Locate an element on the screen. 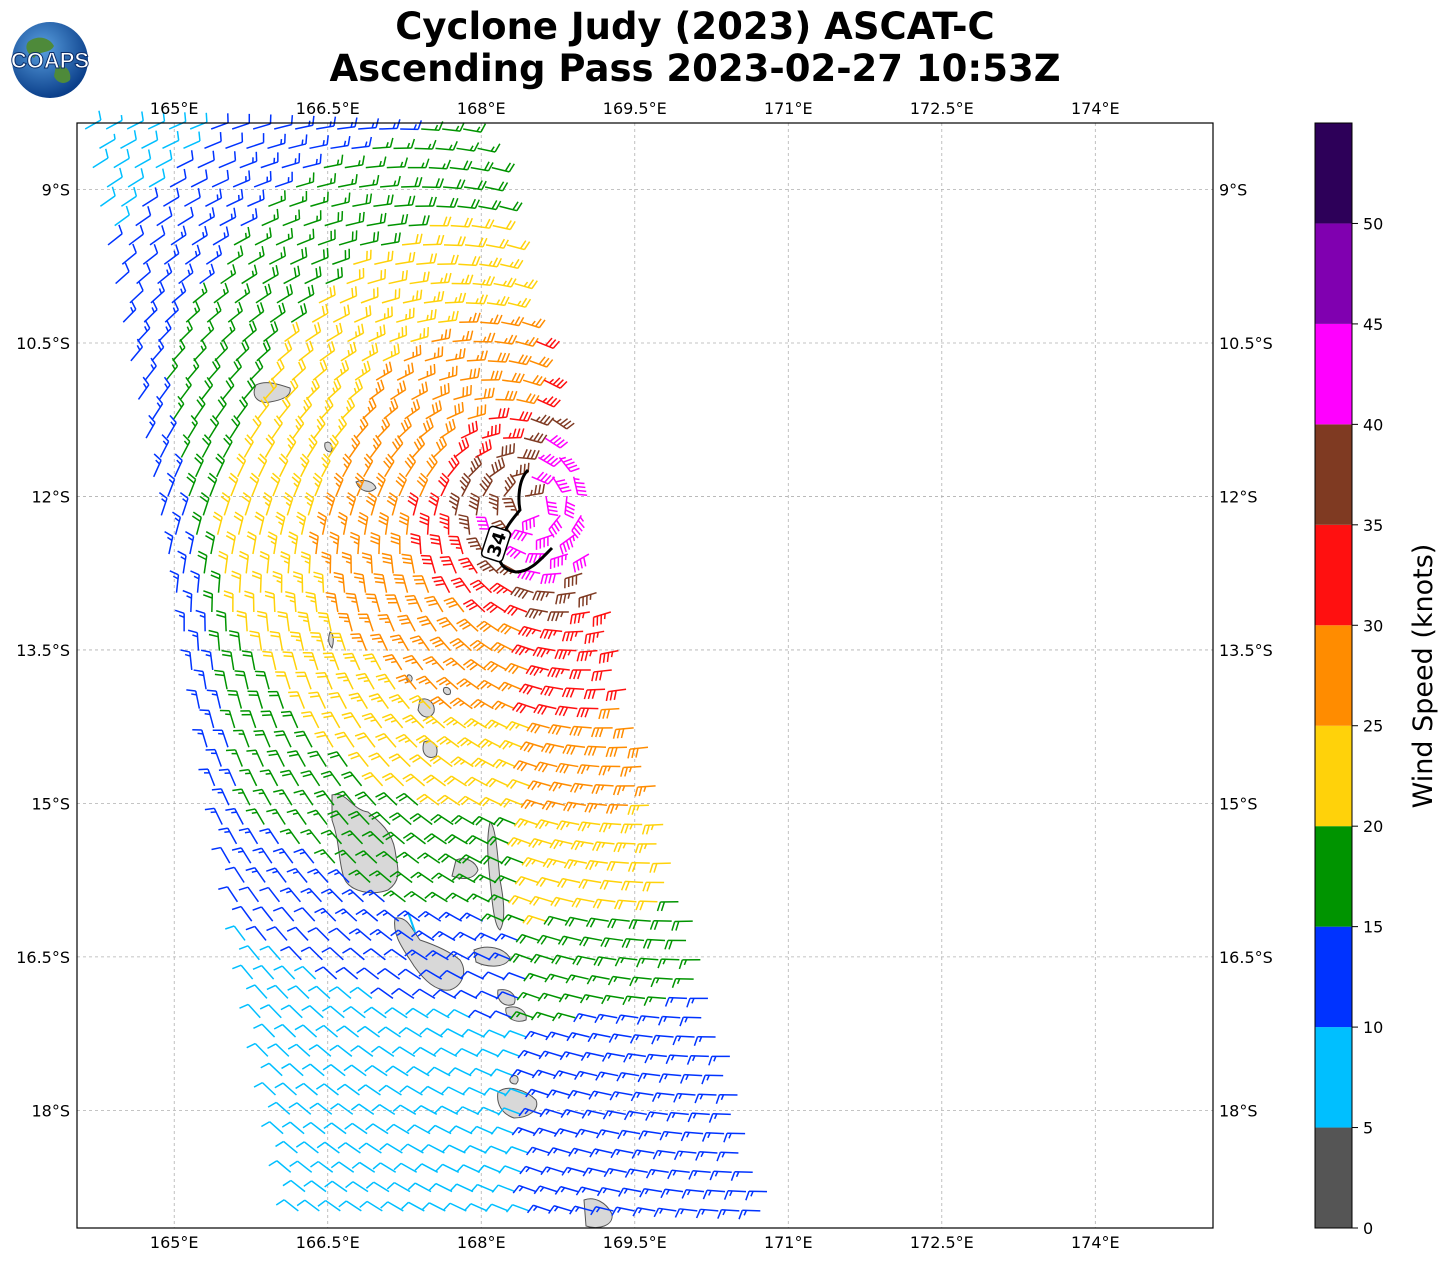 This screenshot has height=1264, width=1451. lon-tick-label-top: 174°E is located at coordinates (1095, 108).